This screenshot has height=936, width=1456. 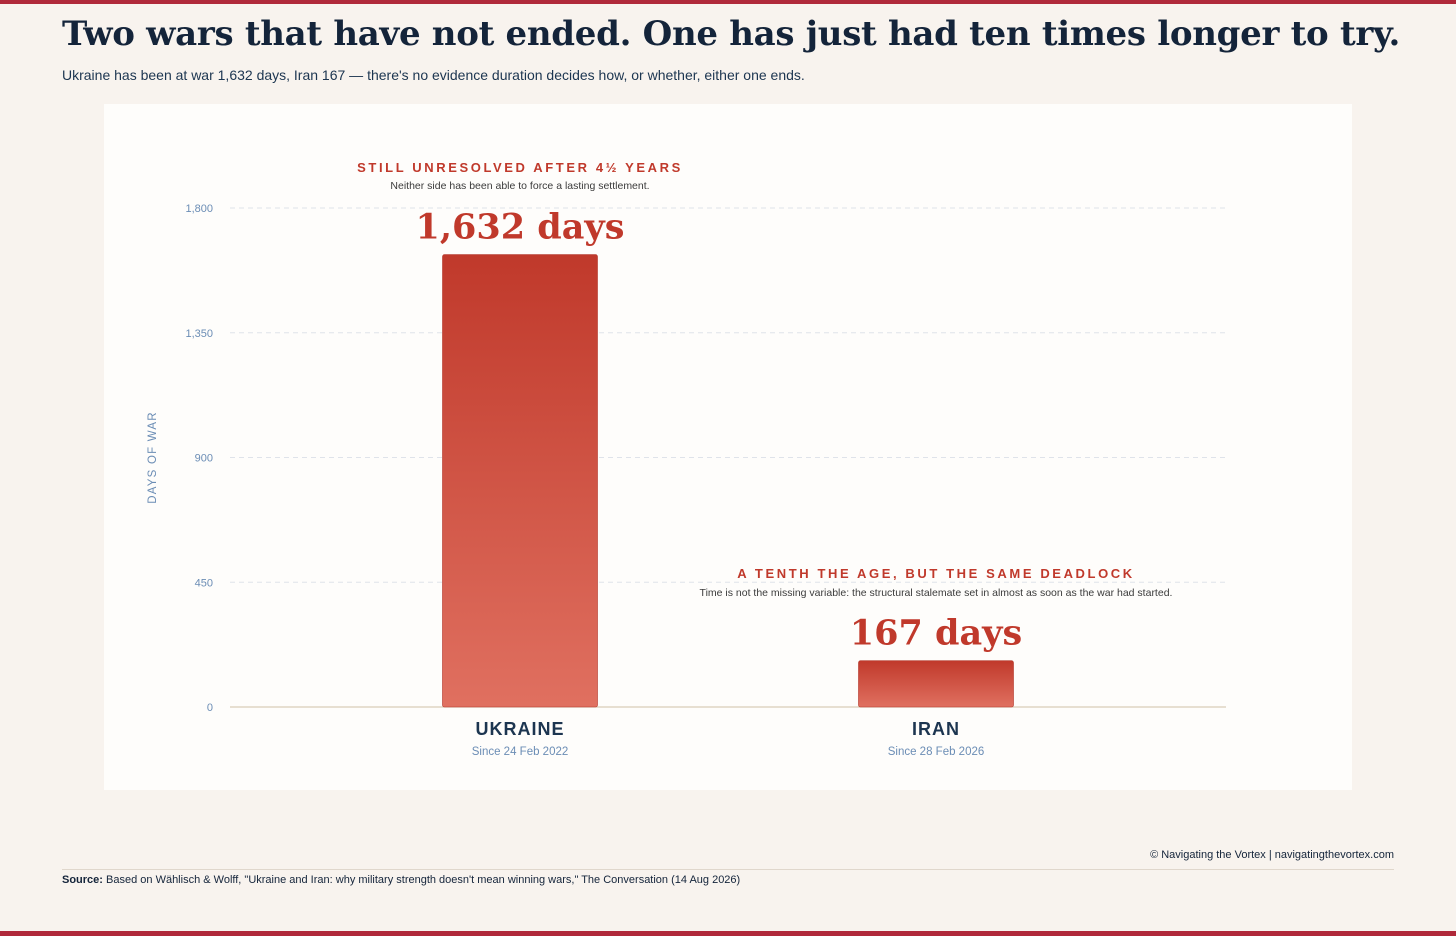 What do you see at coordinates (520, 481) in the screenshot?
I see `bar-ukraine` at bounding box center [520, 481].